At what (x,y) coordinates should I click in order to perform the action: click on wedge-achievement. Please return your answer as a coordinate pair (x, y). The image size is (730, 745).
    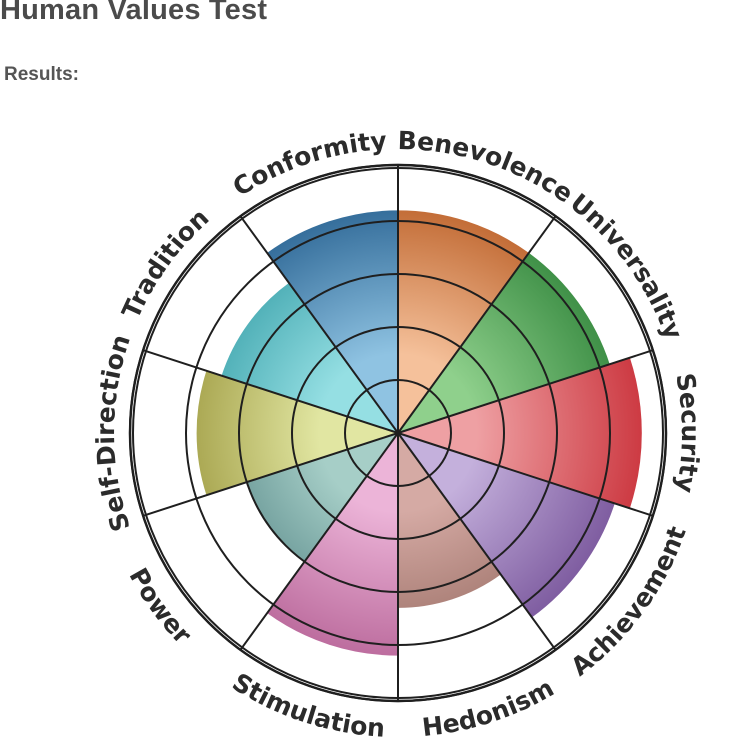
    Looking at the image, I should click on (506, 525).